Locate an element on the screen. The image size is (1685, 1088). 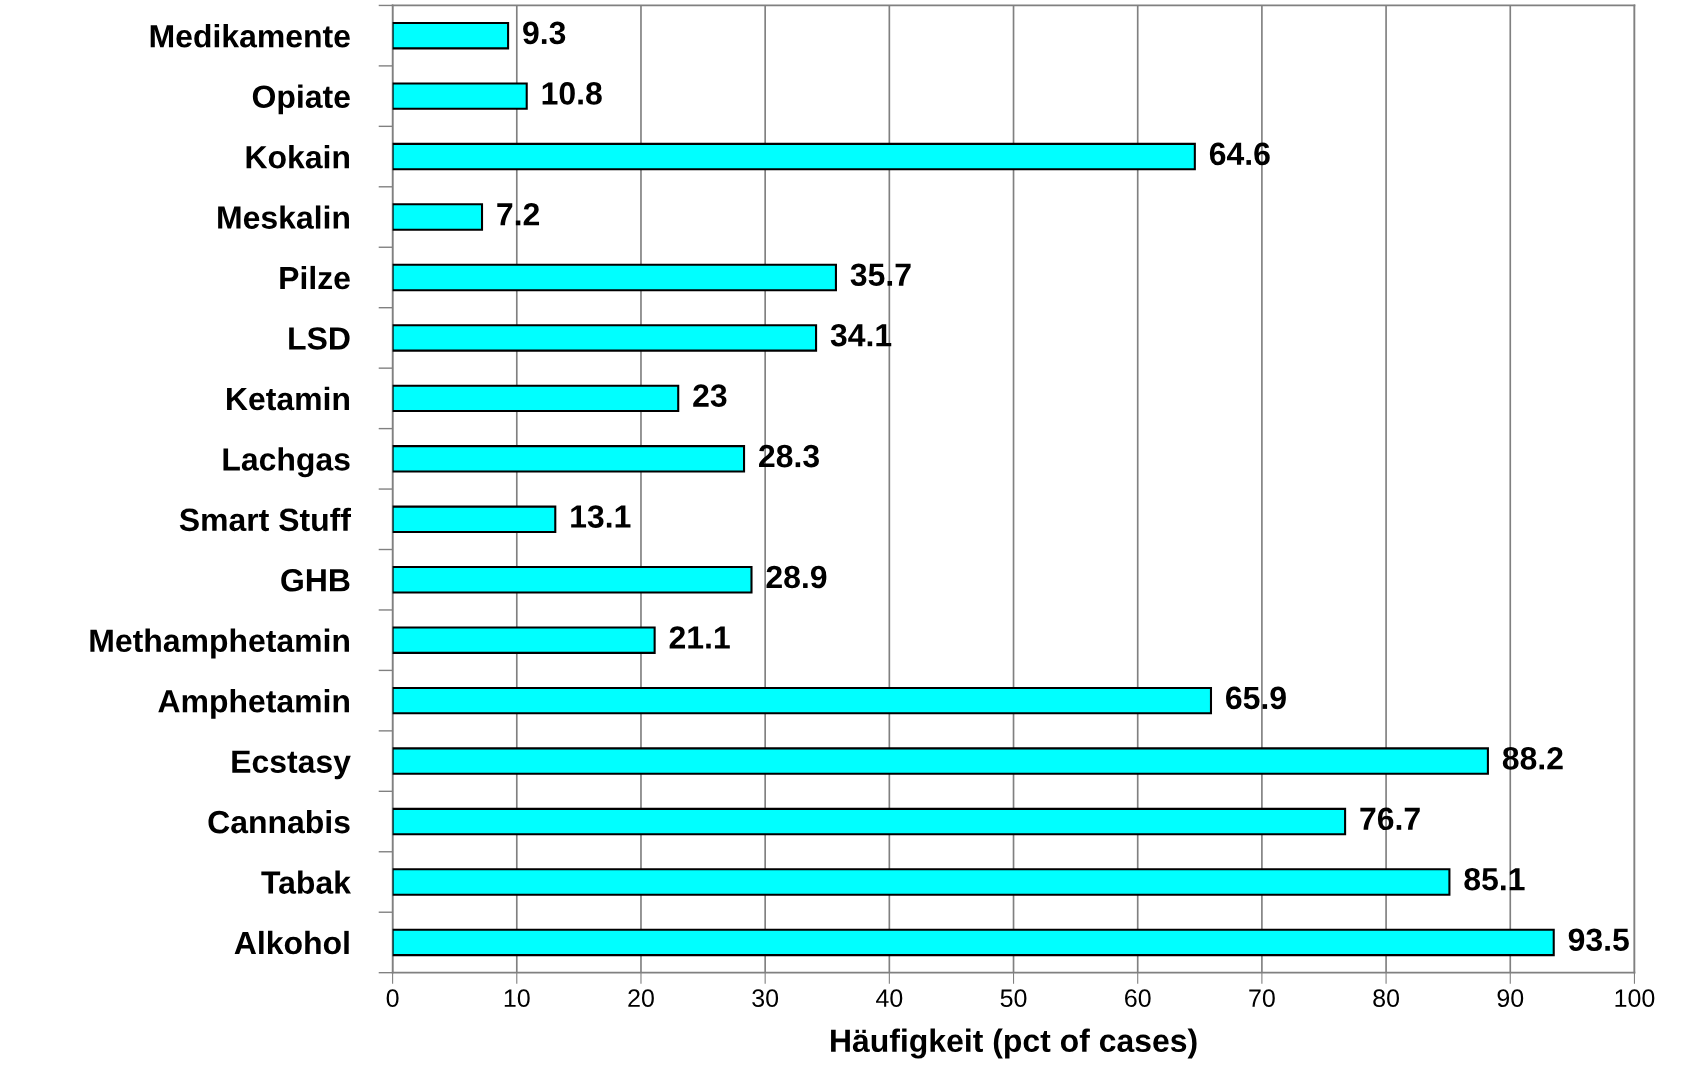
x-tick-label: 60 is located at coordinates (1138, 998).